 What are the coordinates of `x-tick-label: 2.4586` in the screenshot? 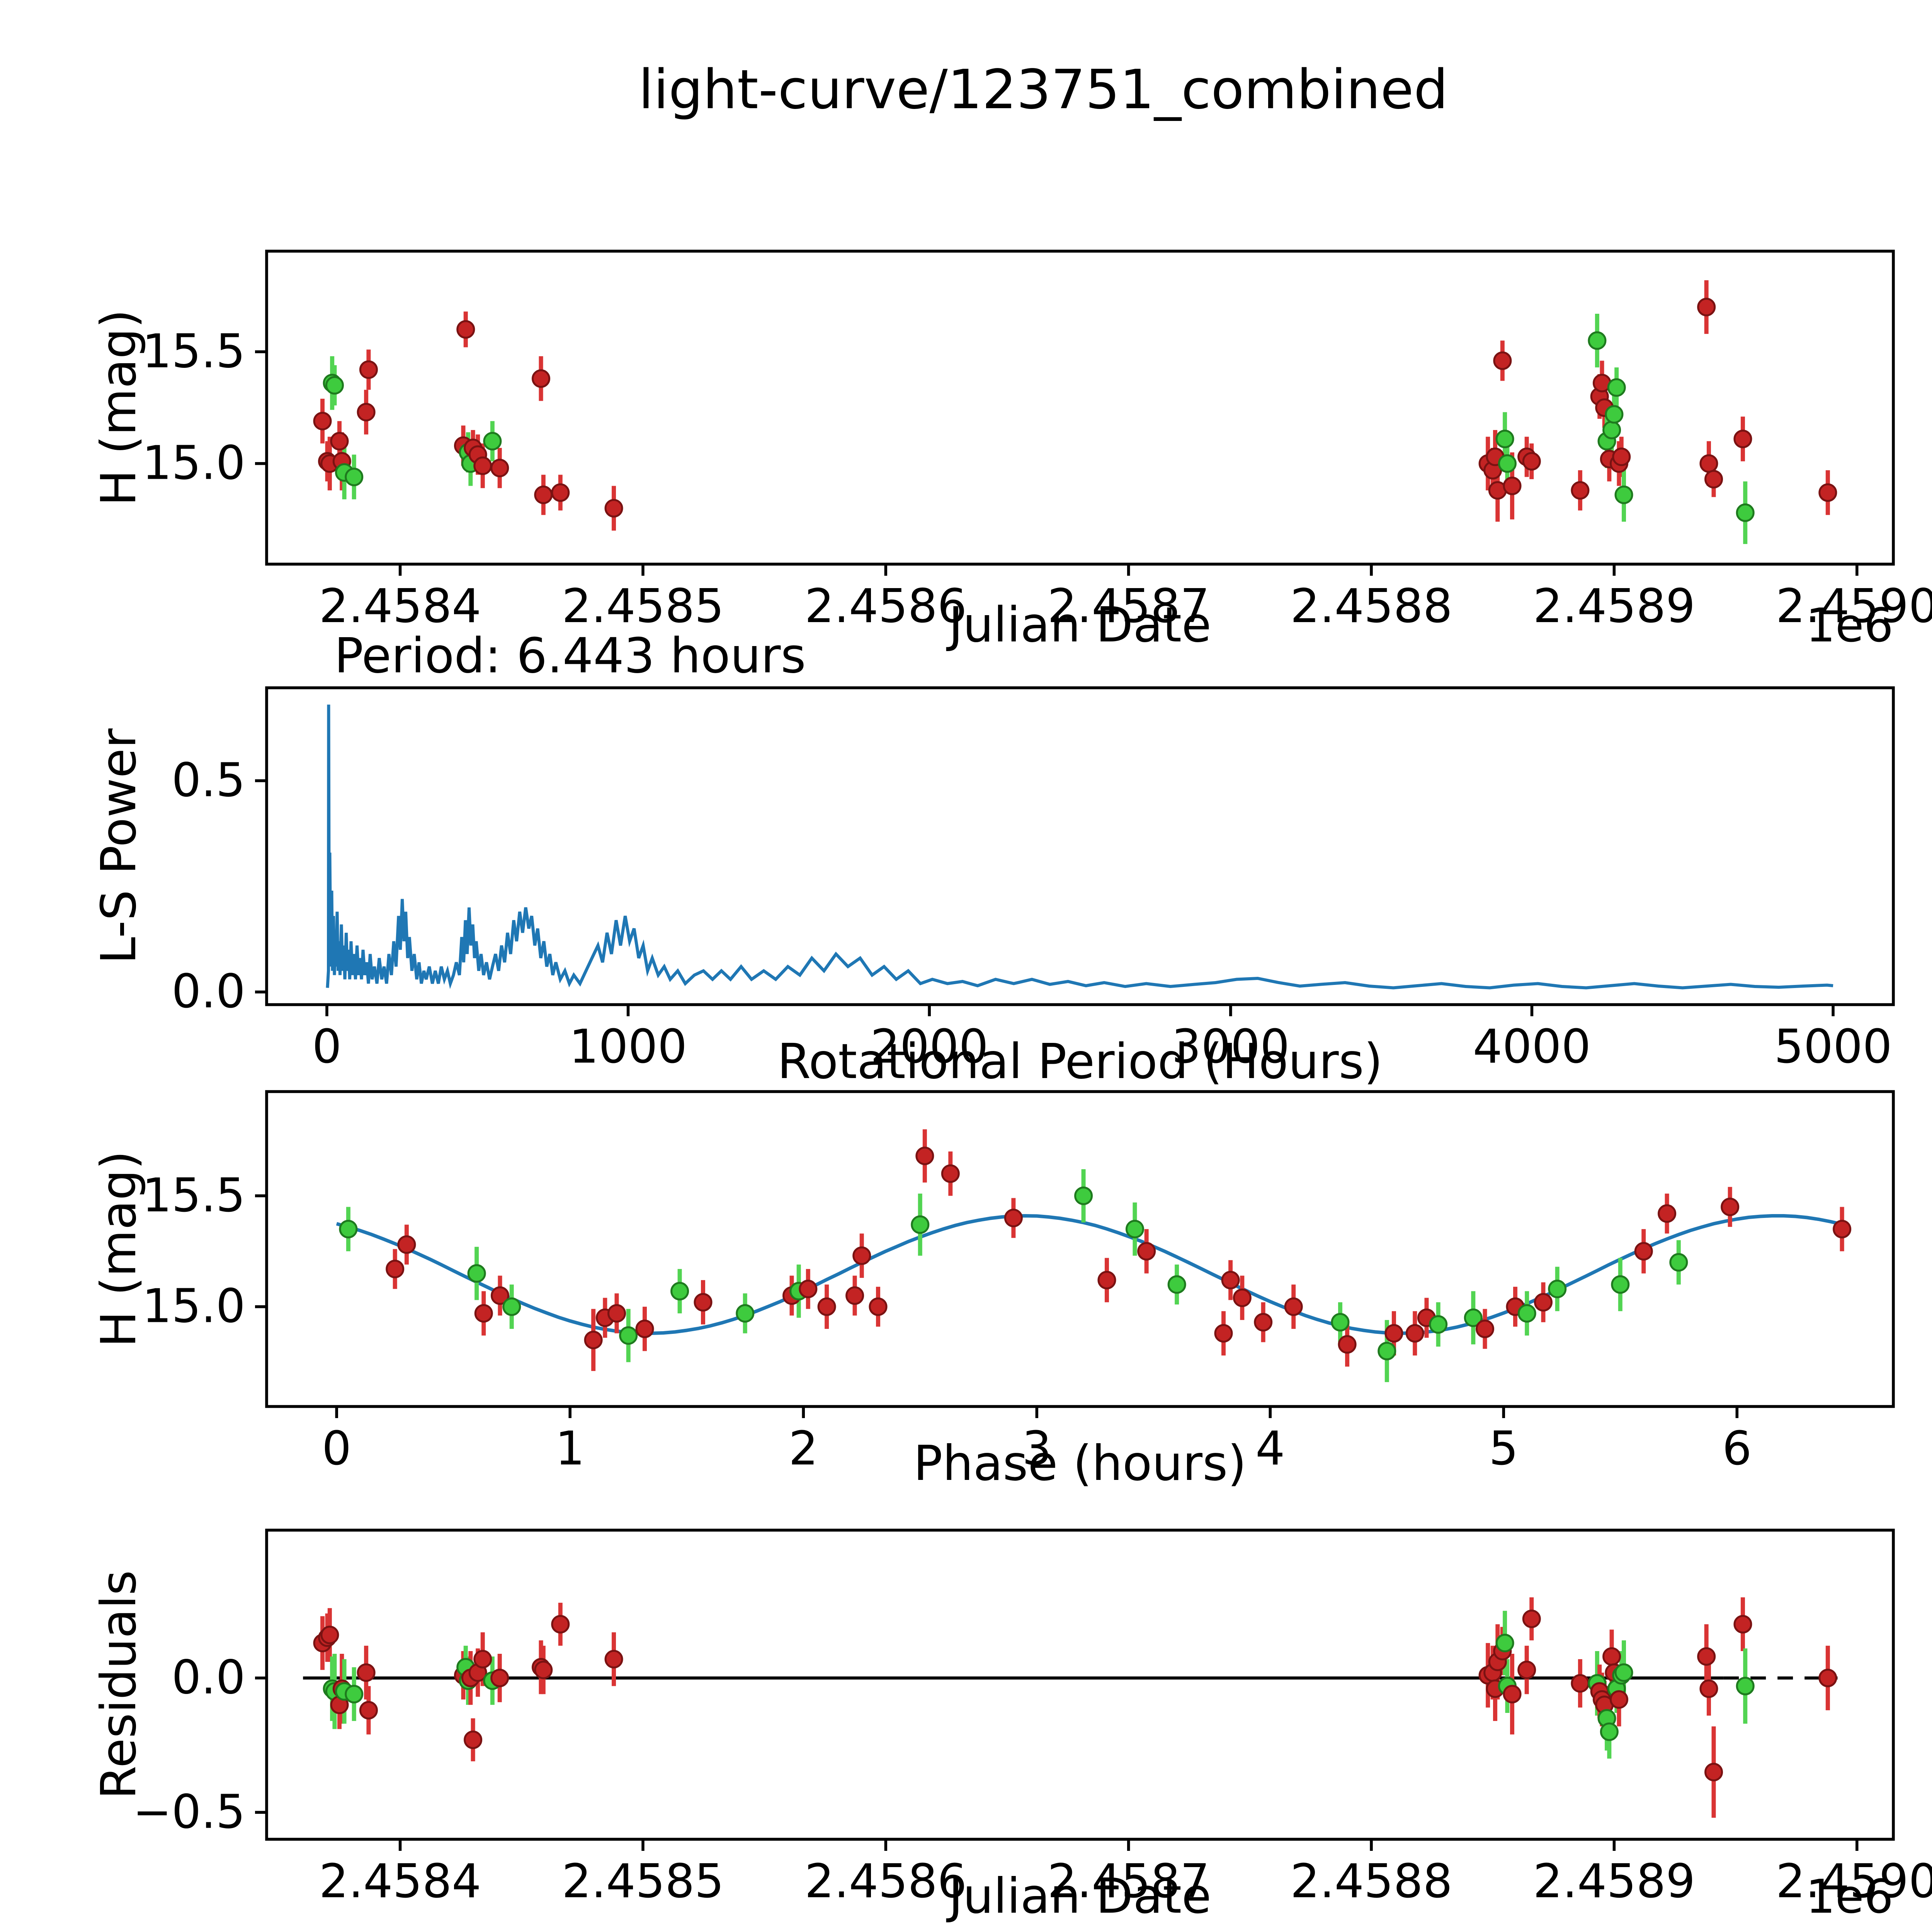 It's located at (885, 1882).